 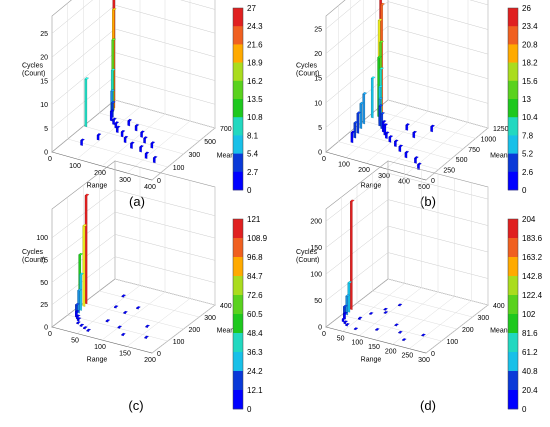 I want to click on colorbar-label: 8.1, so click(x=253, y=135).